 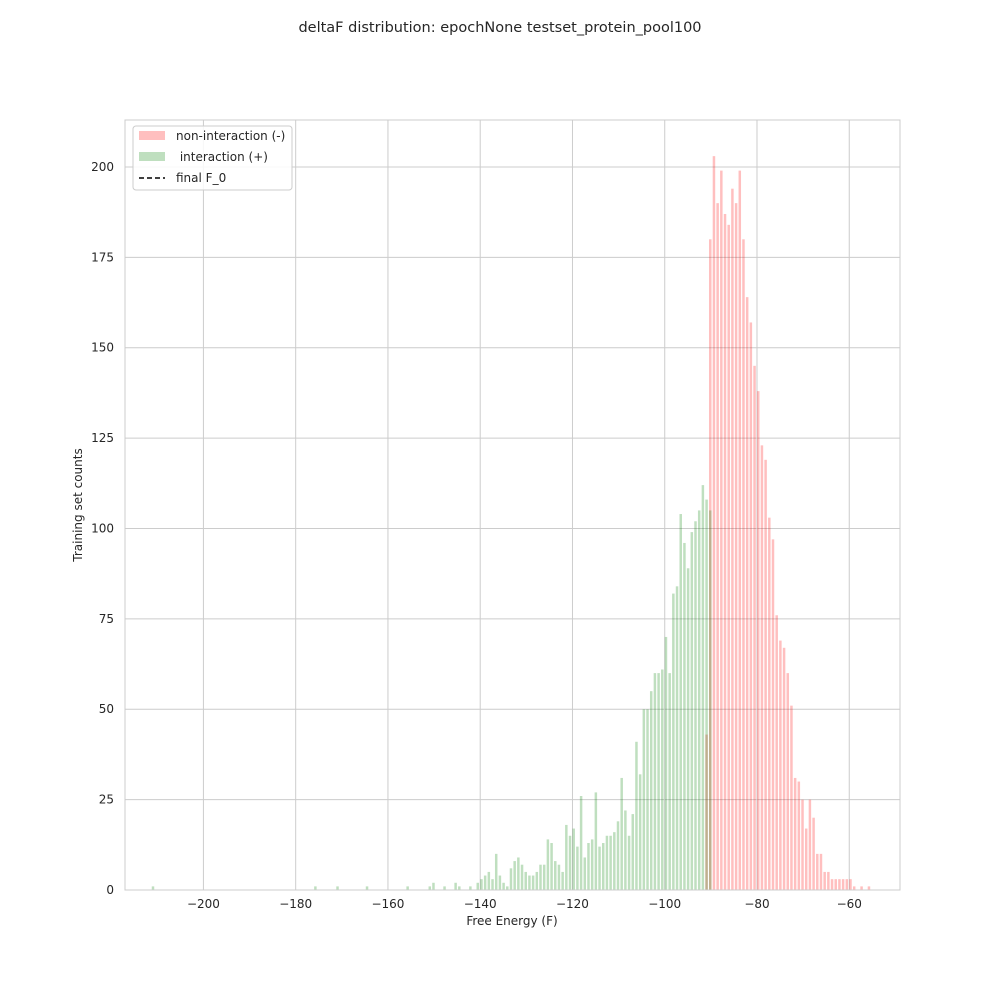 I want to click on x-tick-label: −60, so click(x=849, y=904).